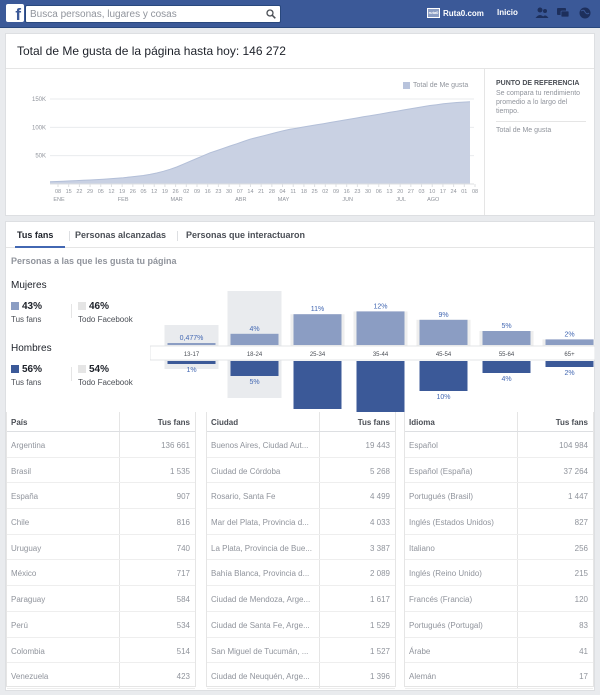  I want to click on men-fb-label: Todo Facebook, so click(105, 382).